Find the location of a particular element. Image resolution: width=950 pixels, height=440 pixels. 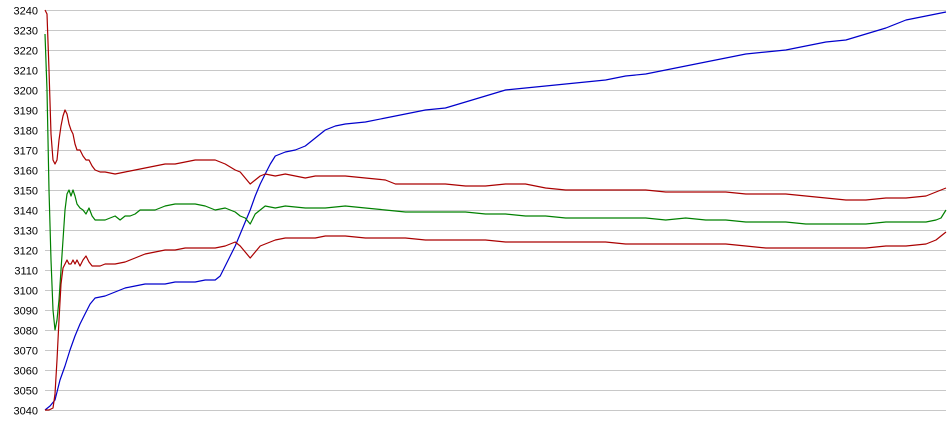

y-tick-label: 3100 is located at coordinates (26, 292).